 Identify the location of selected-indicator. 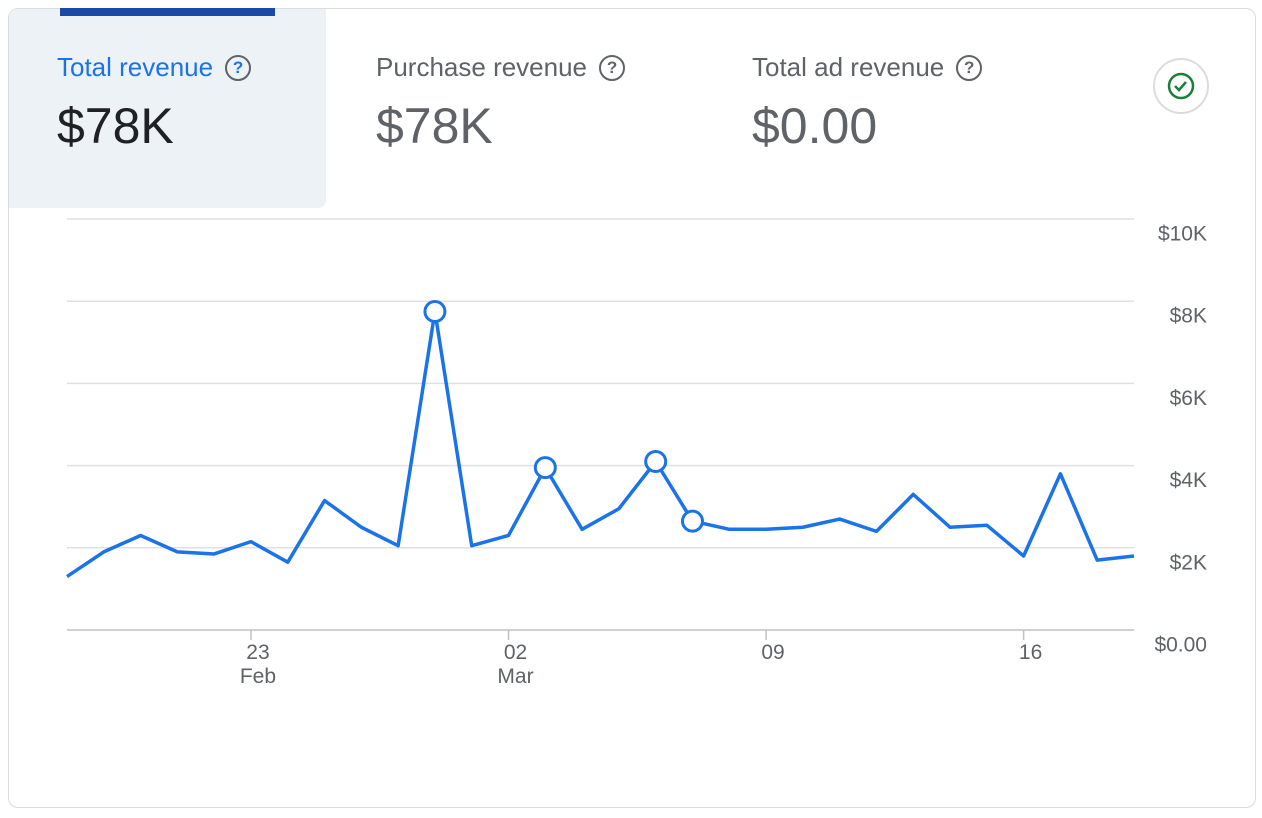
(167, 12).